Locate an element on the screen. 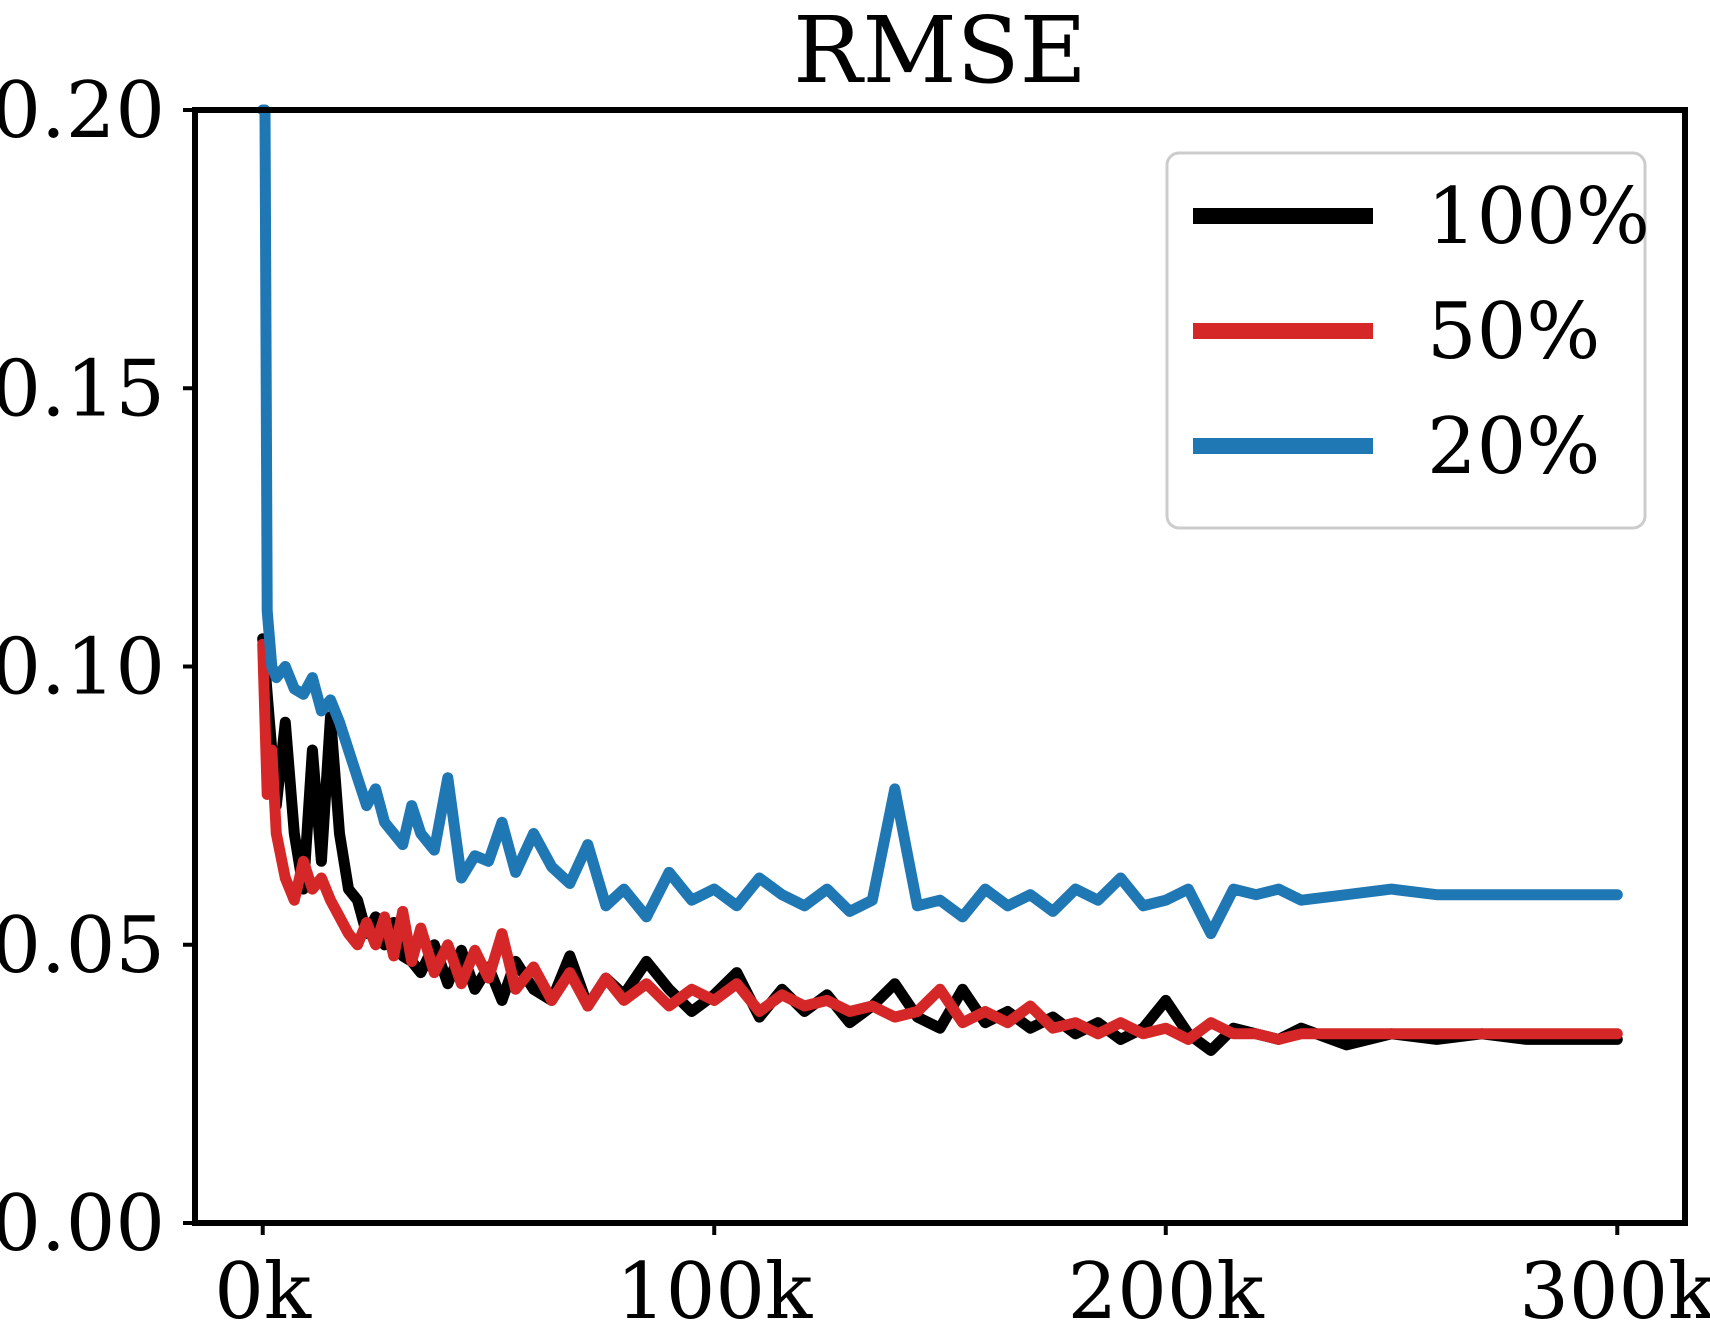 The image size is (1710, 1340). chart-title: RMSE is located at coordinates (940, 52).